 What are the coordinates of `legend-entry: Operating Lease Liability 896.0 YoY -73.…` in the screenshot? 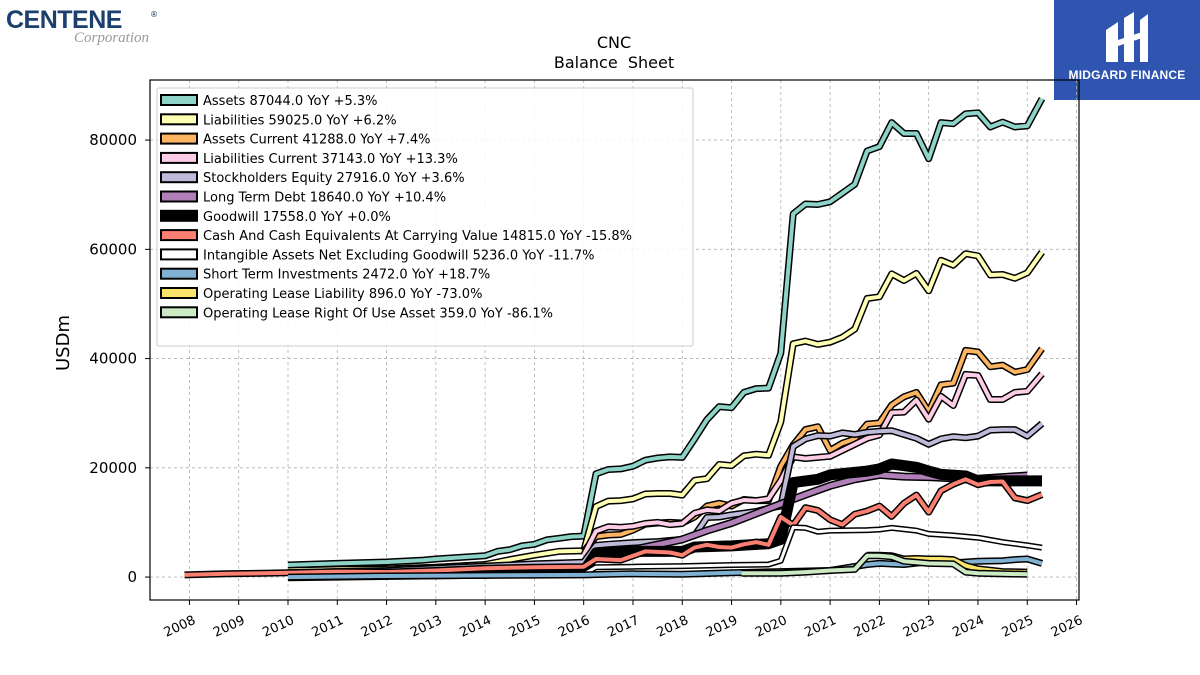 It's located at (321, 294).